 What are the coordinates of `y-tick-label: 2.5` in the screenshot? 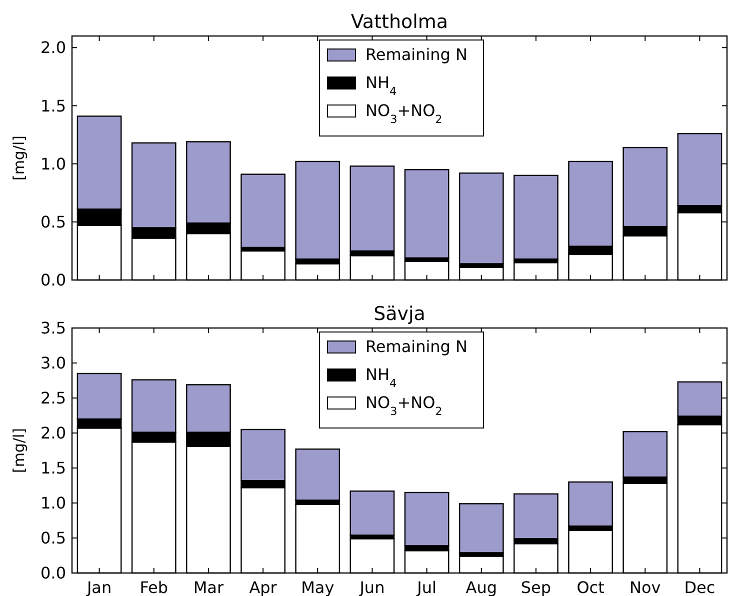 It's located at (53, 398).